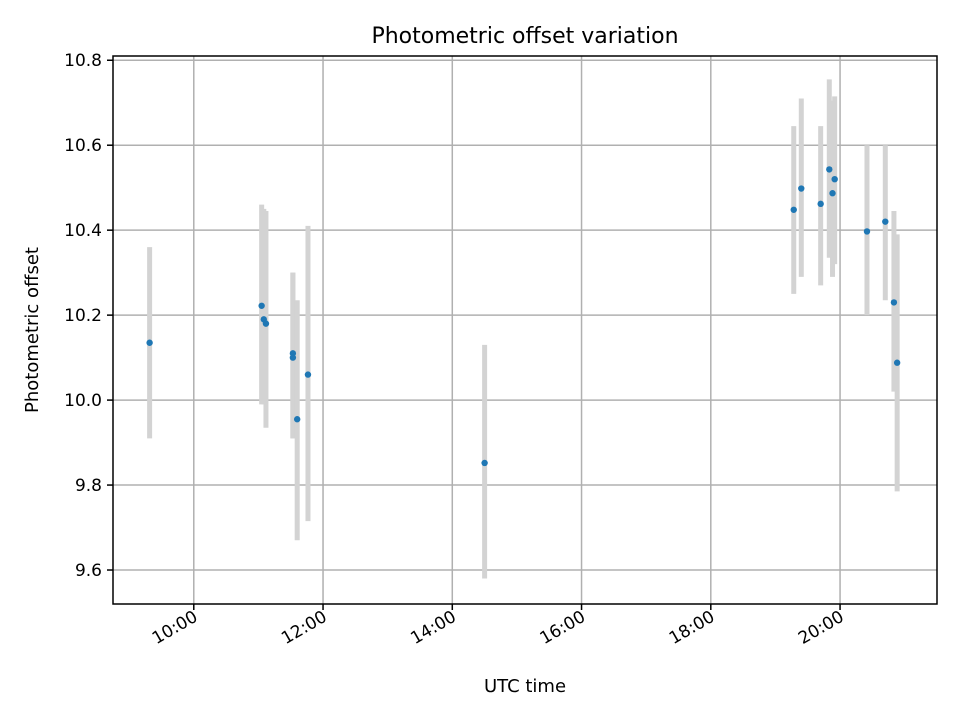 The height and width of the screenshot is (720, 960). Describe the element at coordinates (83, 231) in the screenshot. I see `y-tick-label: 10.4` at that location.